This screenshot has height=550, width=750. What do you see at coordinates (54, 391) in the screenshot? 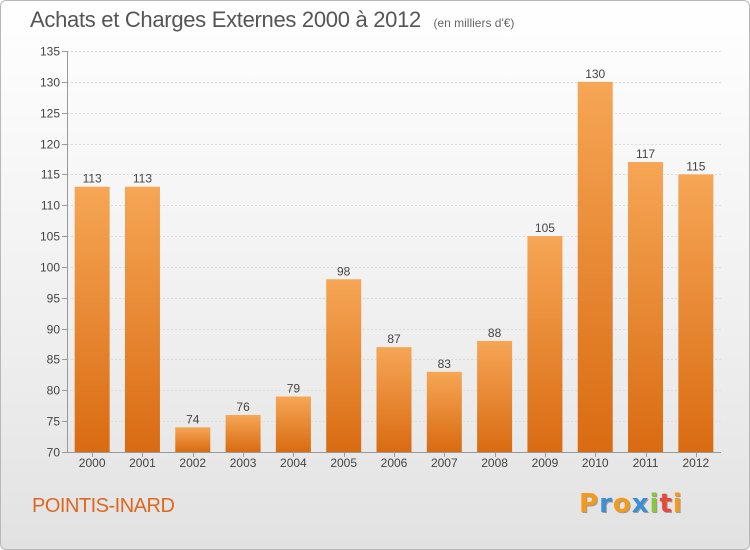
I see `y-tick-label: 80` at bounding box center [54, 391].